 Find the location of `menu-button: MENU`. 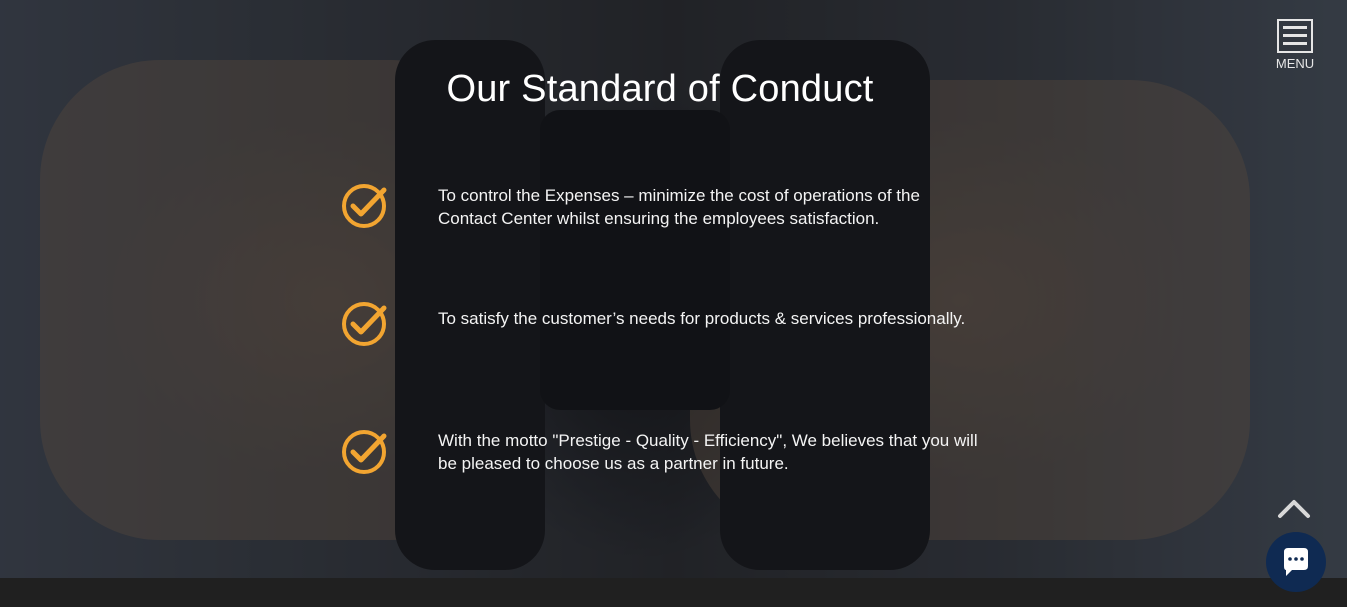

menu-button: MENU is located at coordinates (1295, 45).